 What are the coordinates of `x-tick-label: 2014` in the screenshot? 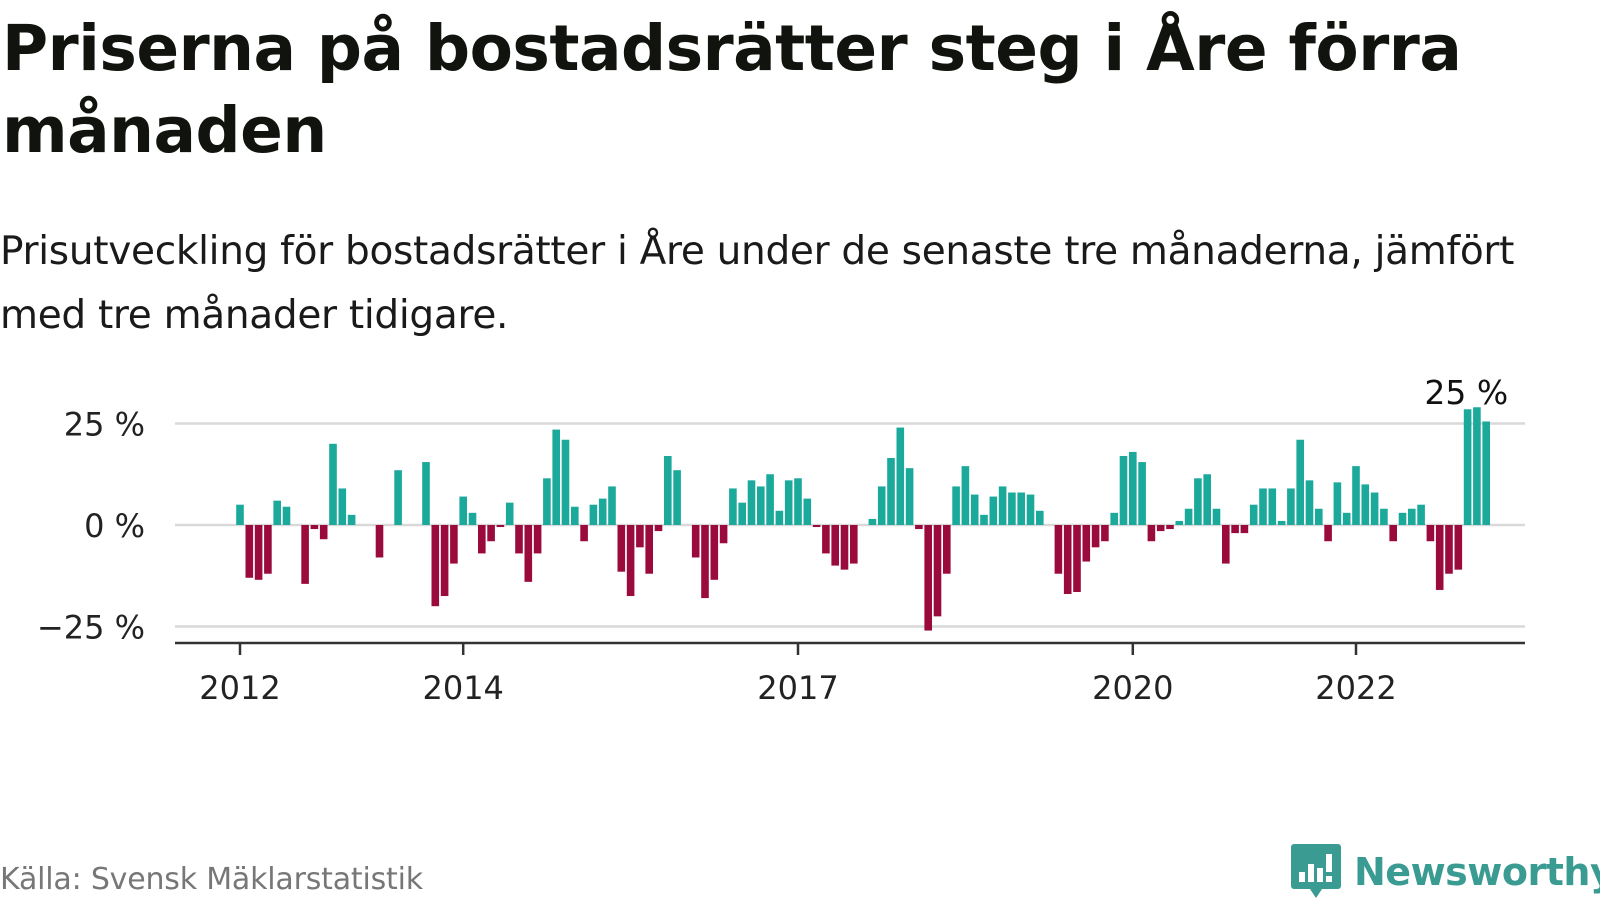 It's located at (462, 688).